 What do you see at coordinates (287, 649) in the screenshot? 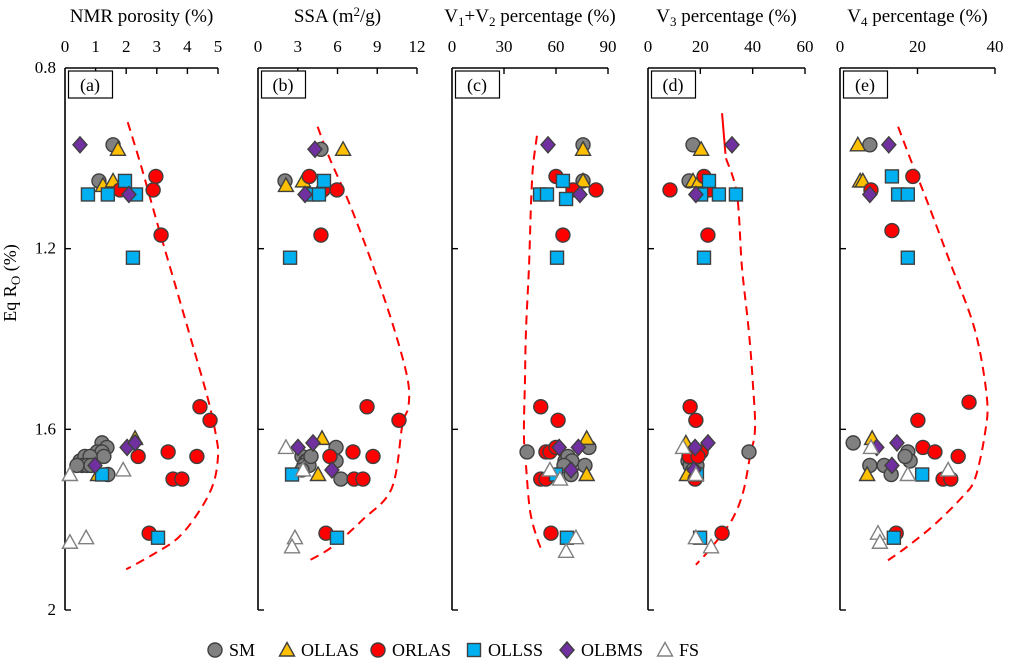
I see `legend-marker-OLLAS` at bounding box center [287, 649].